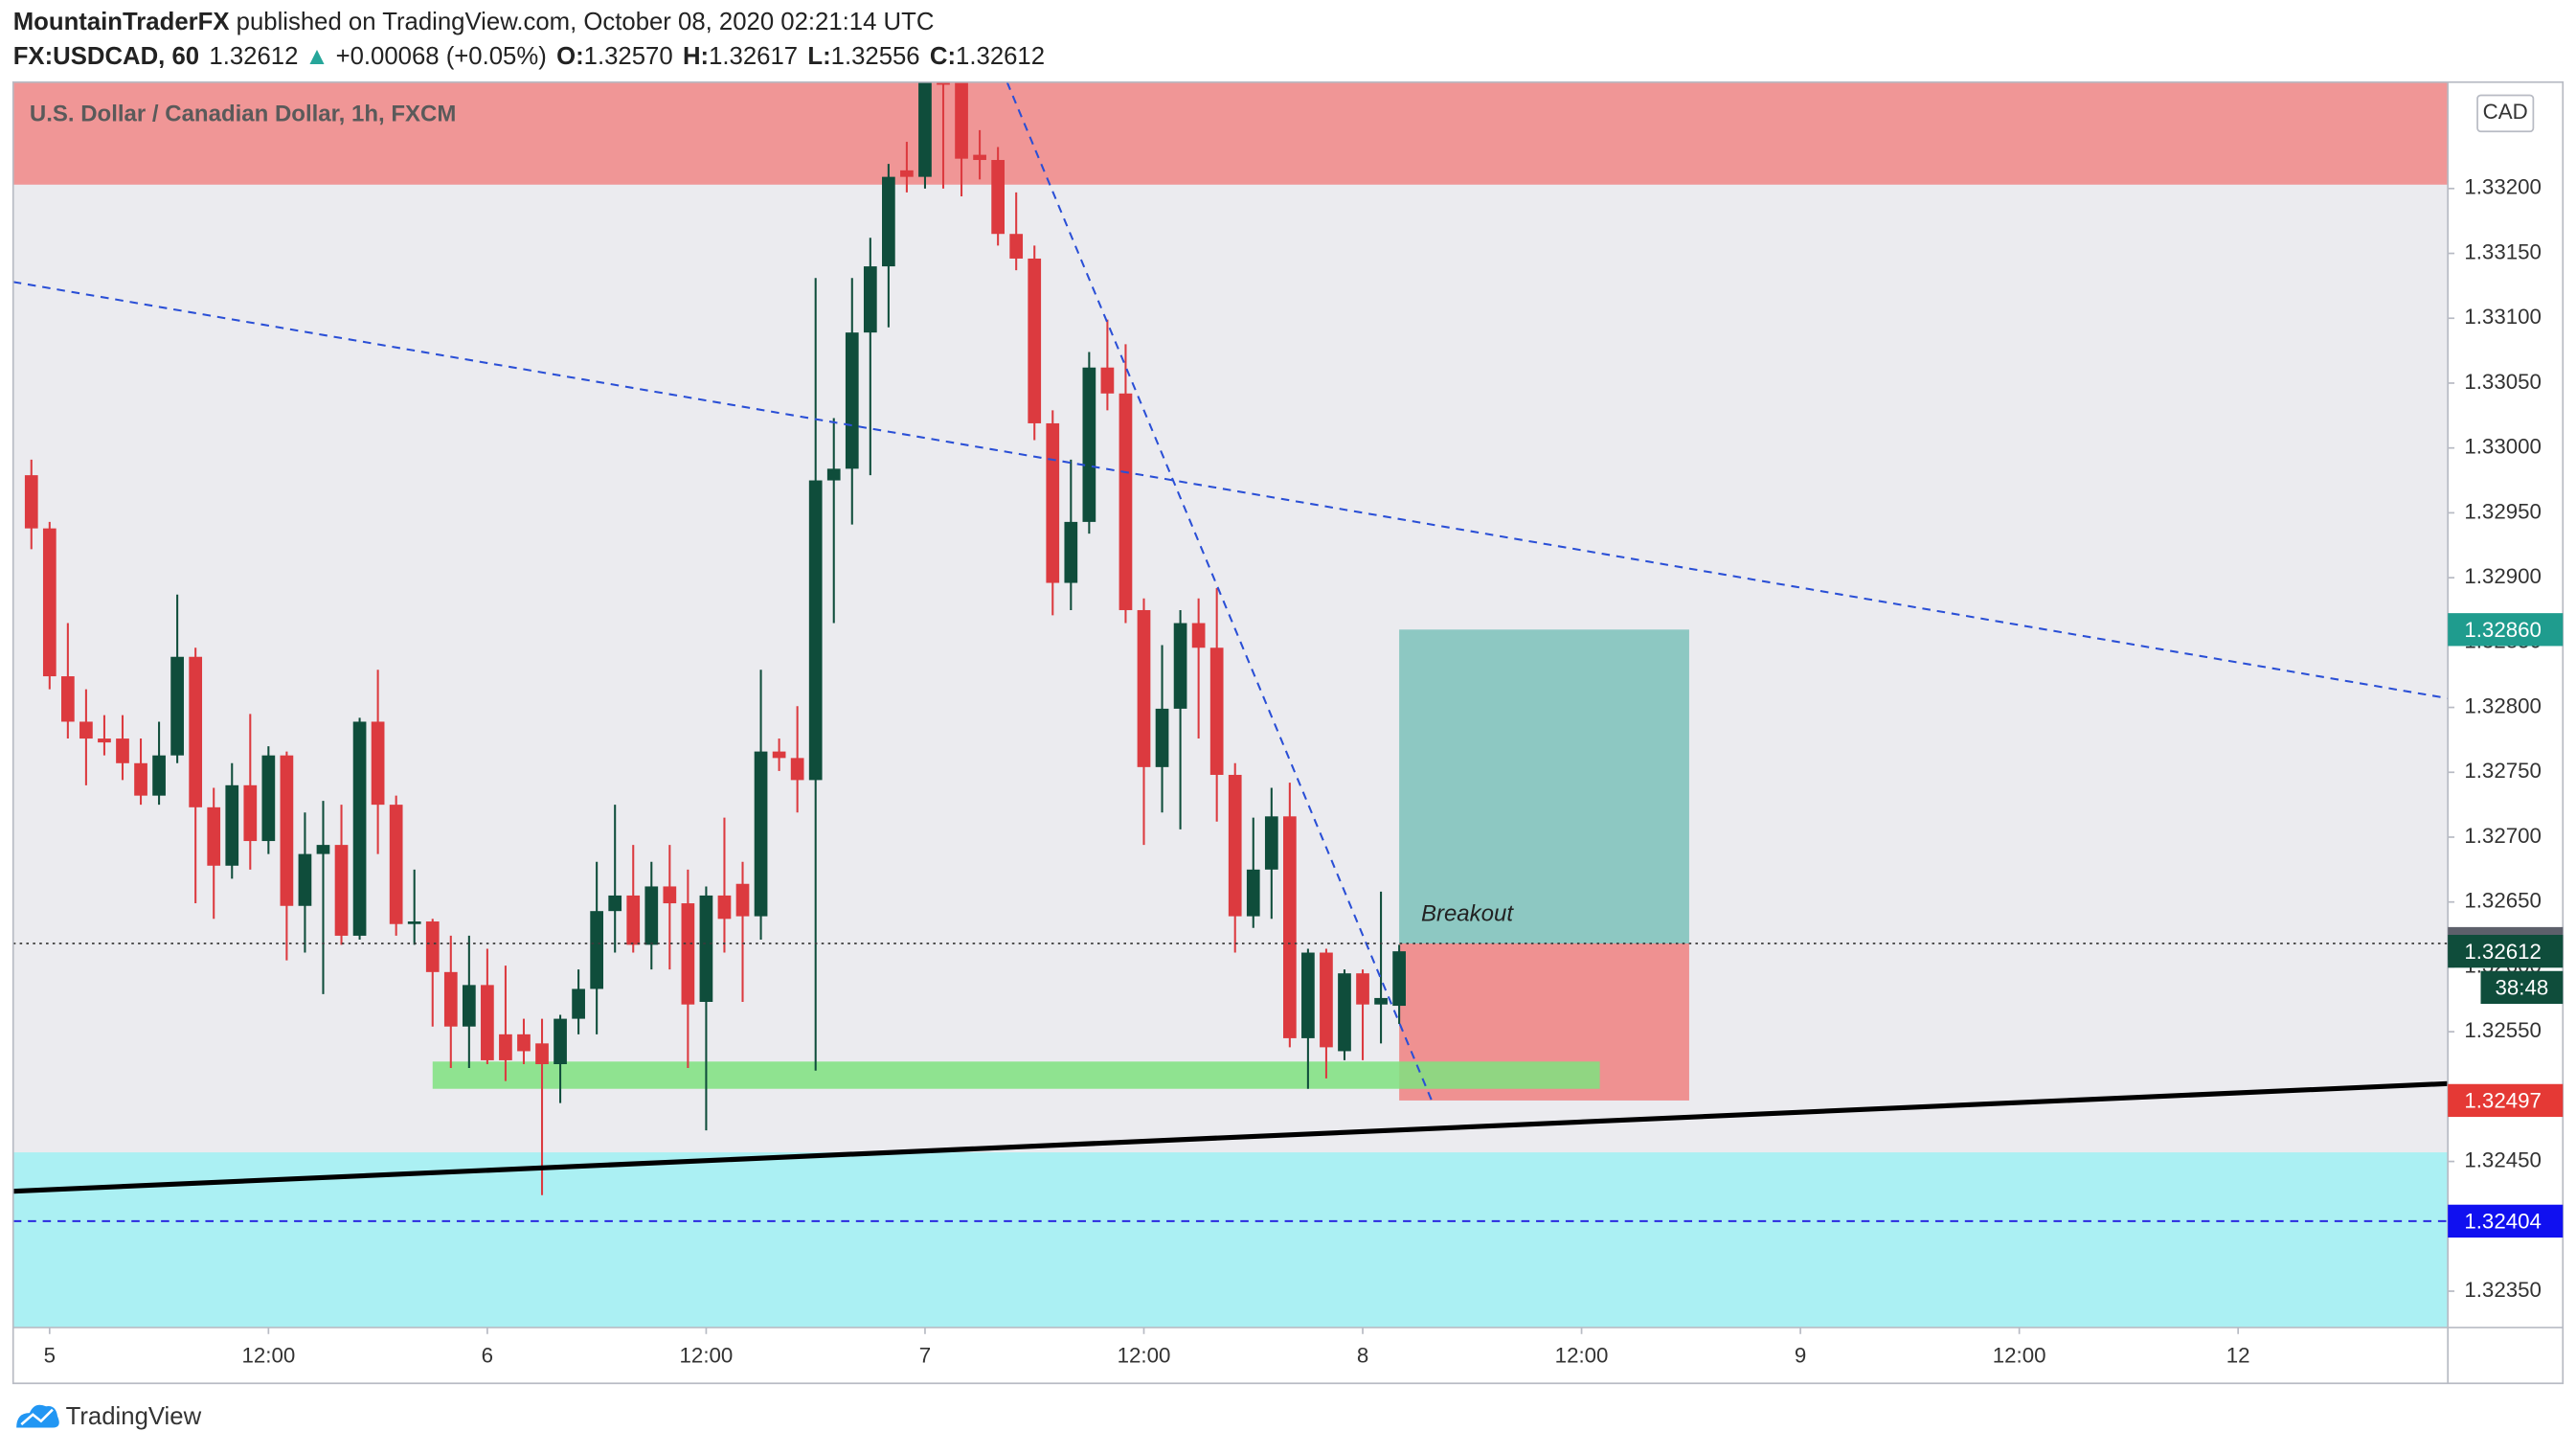 Image resolution: width=2576 pixels, height=1454 pixels. I want to click on price-label: 1.32497, so click(2503, 1101).